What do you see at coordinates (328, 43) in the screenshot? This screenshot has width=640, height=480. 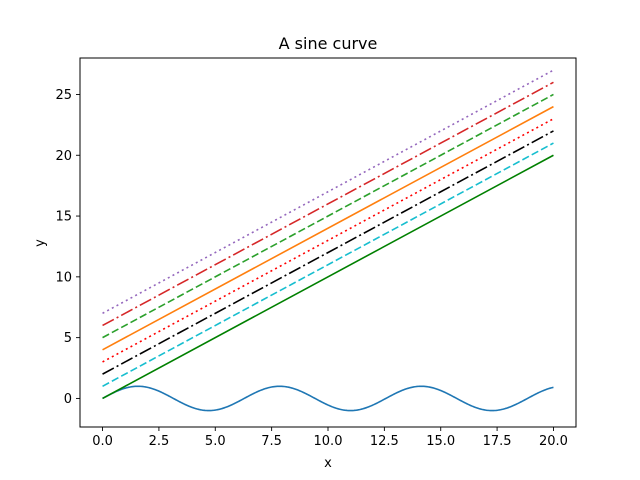 I see `chart-title: A sine curve` at bounding box center [328, 43].